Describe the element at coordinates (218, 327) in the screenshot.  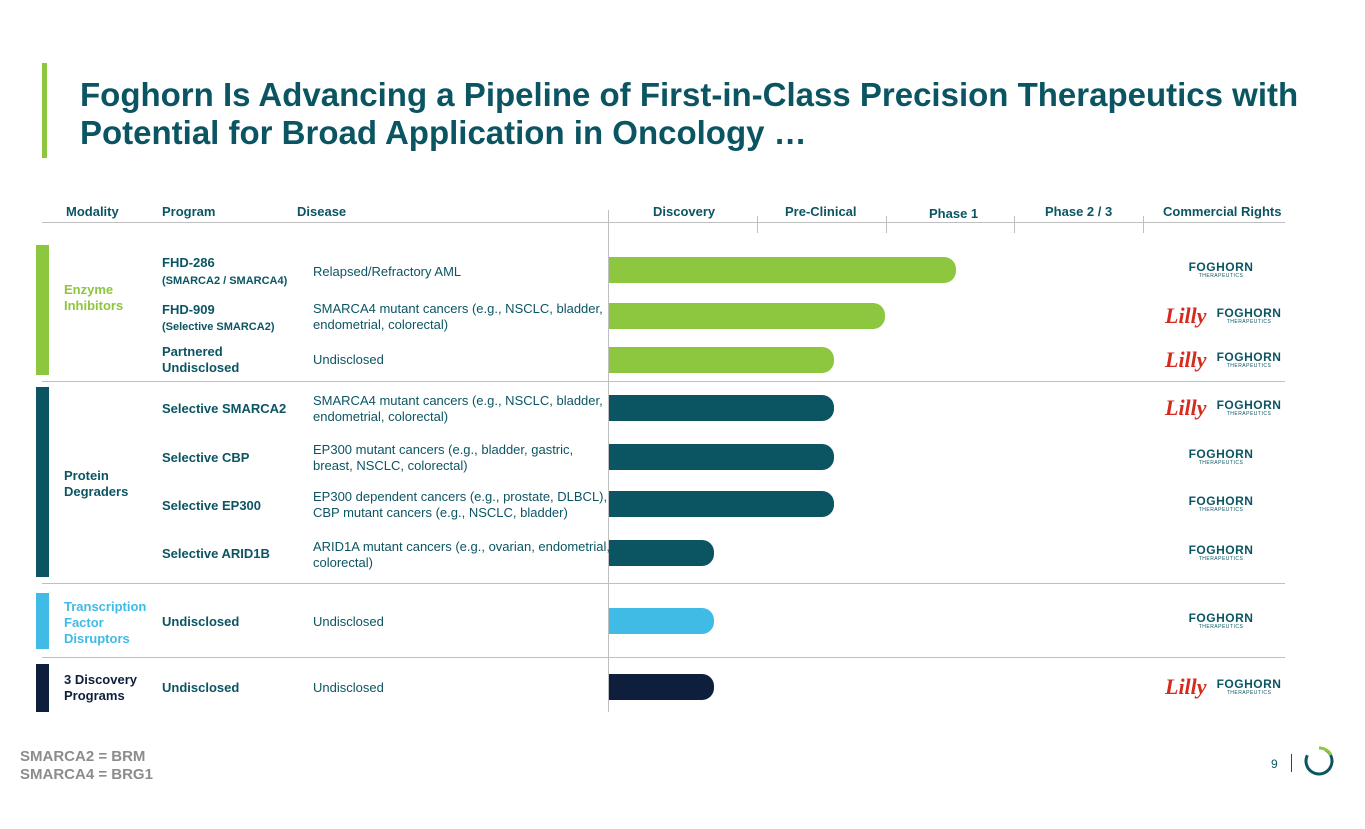
I see `program-target: (Selective SMARCA2)` at that location.